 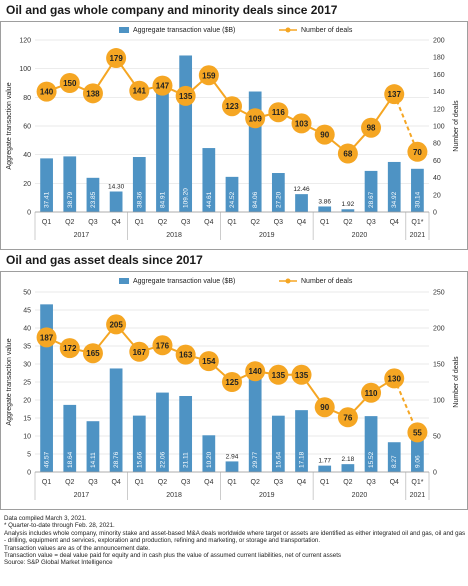 I want to click on deals-line-dashed, so click(x=406, y=123).